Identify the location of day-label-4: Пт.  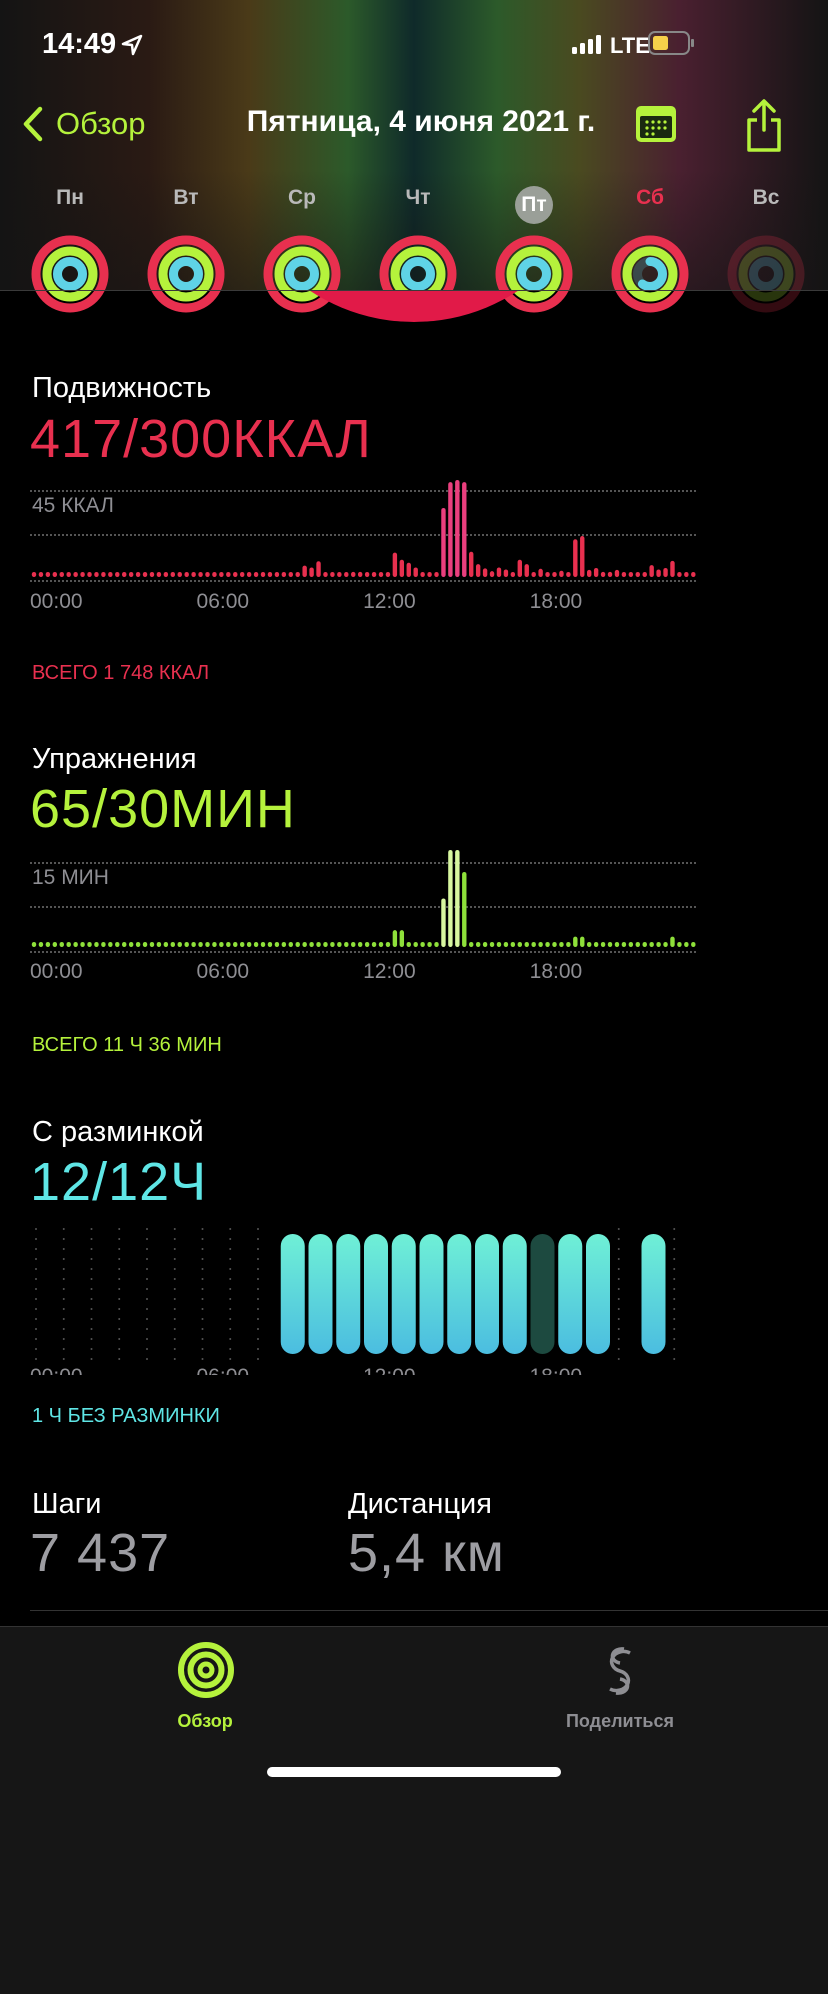
(534, 205).